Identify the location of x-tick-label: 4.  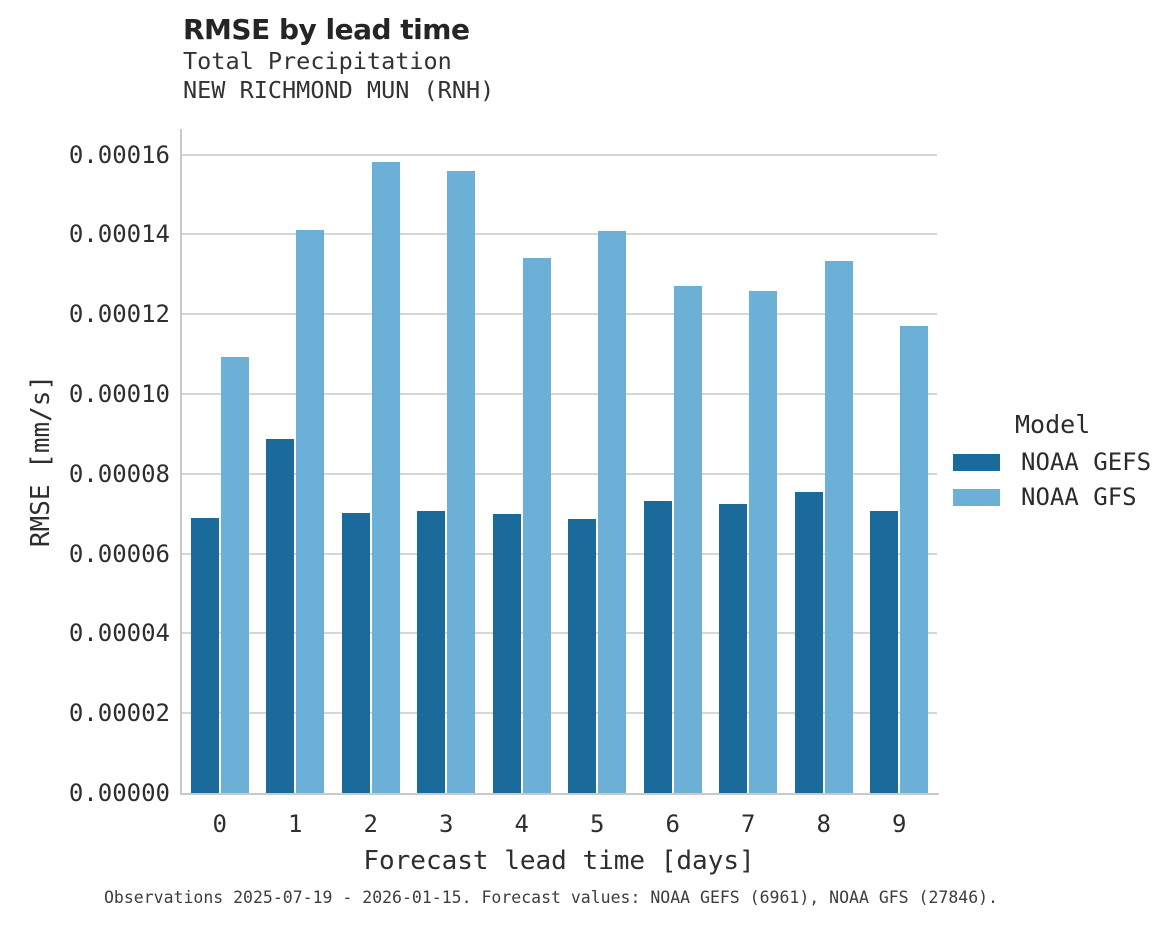
(521, 824).